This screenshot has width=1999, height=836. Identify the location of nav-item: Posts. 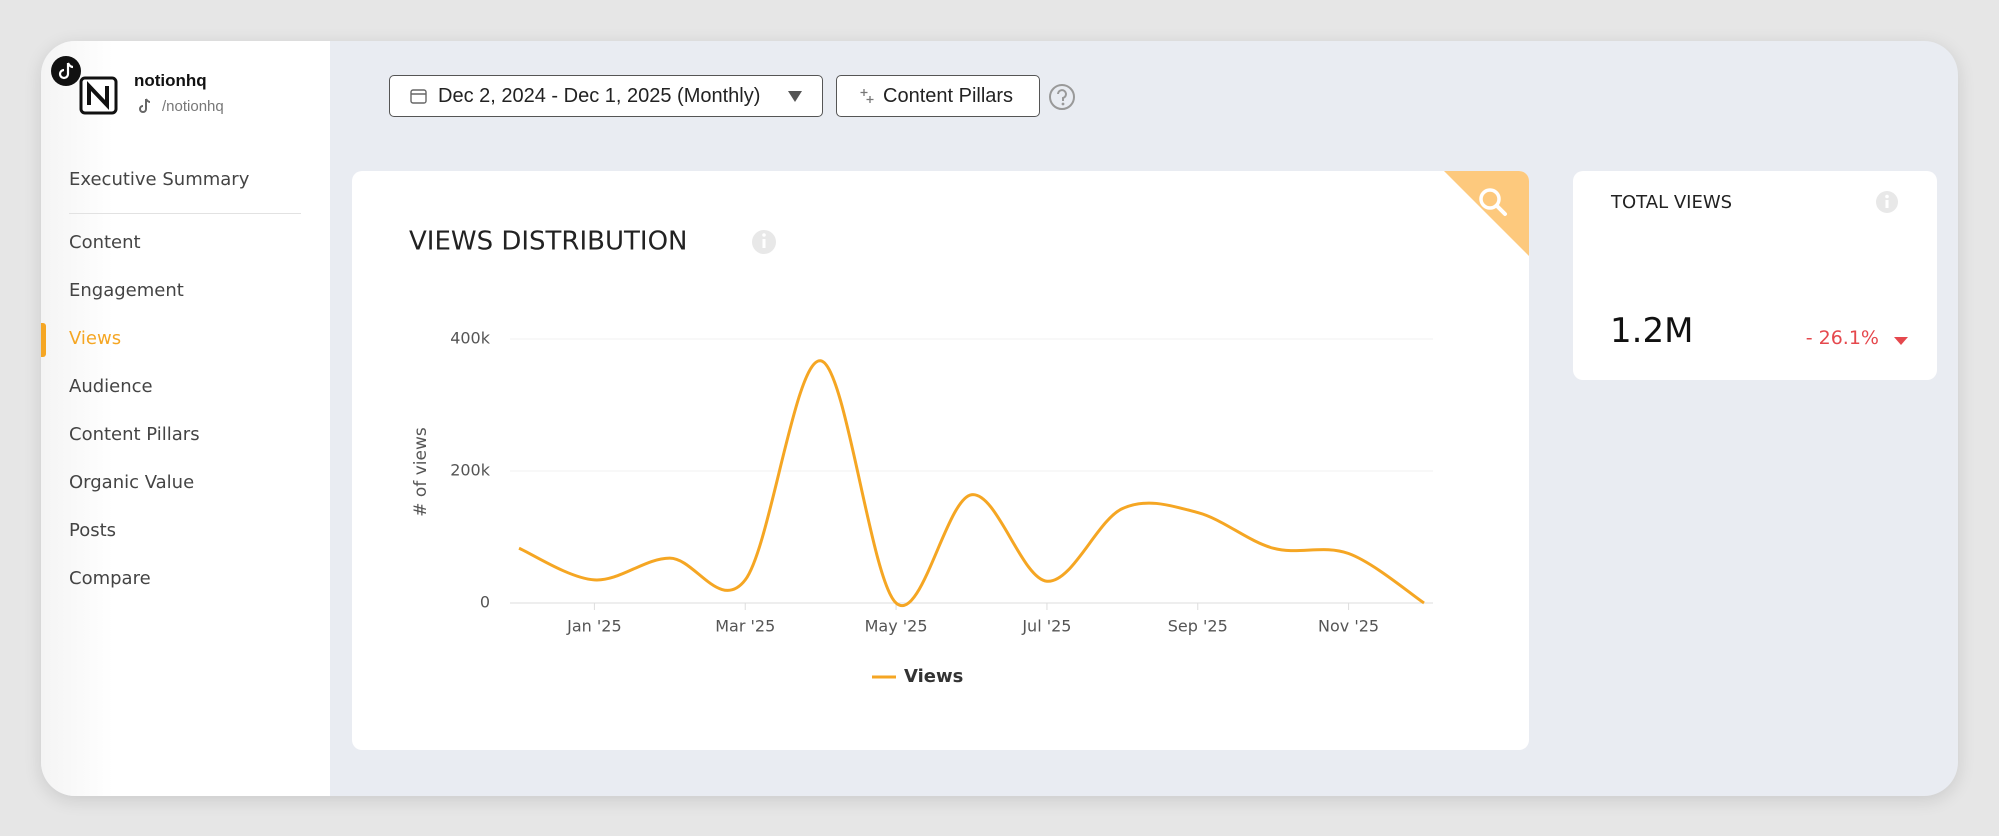
(93, 530).